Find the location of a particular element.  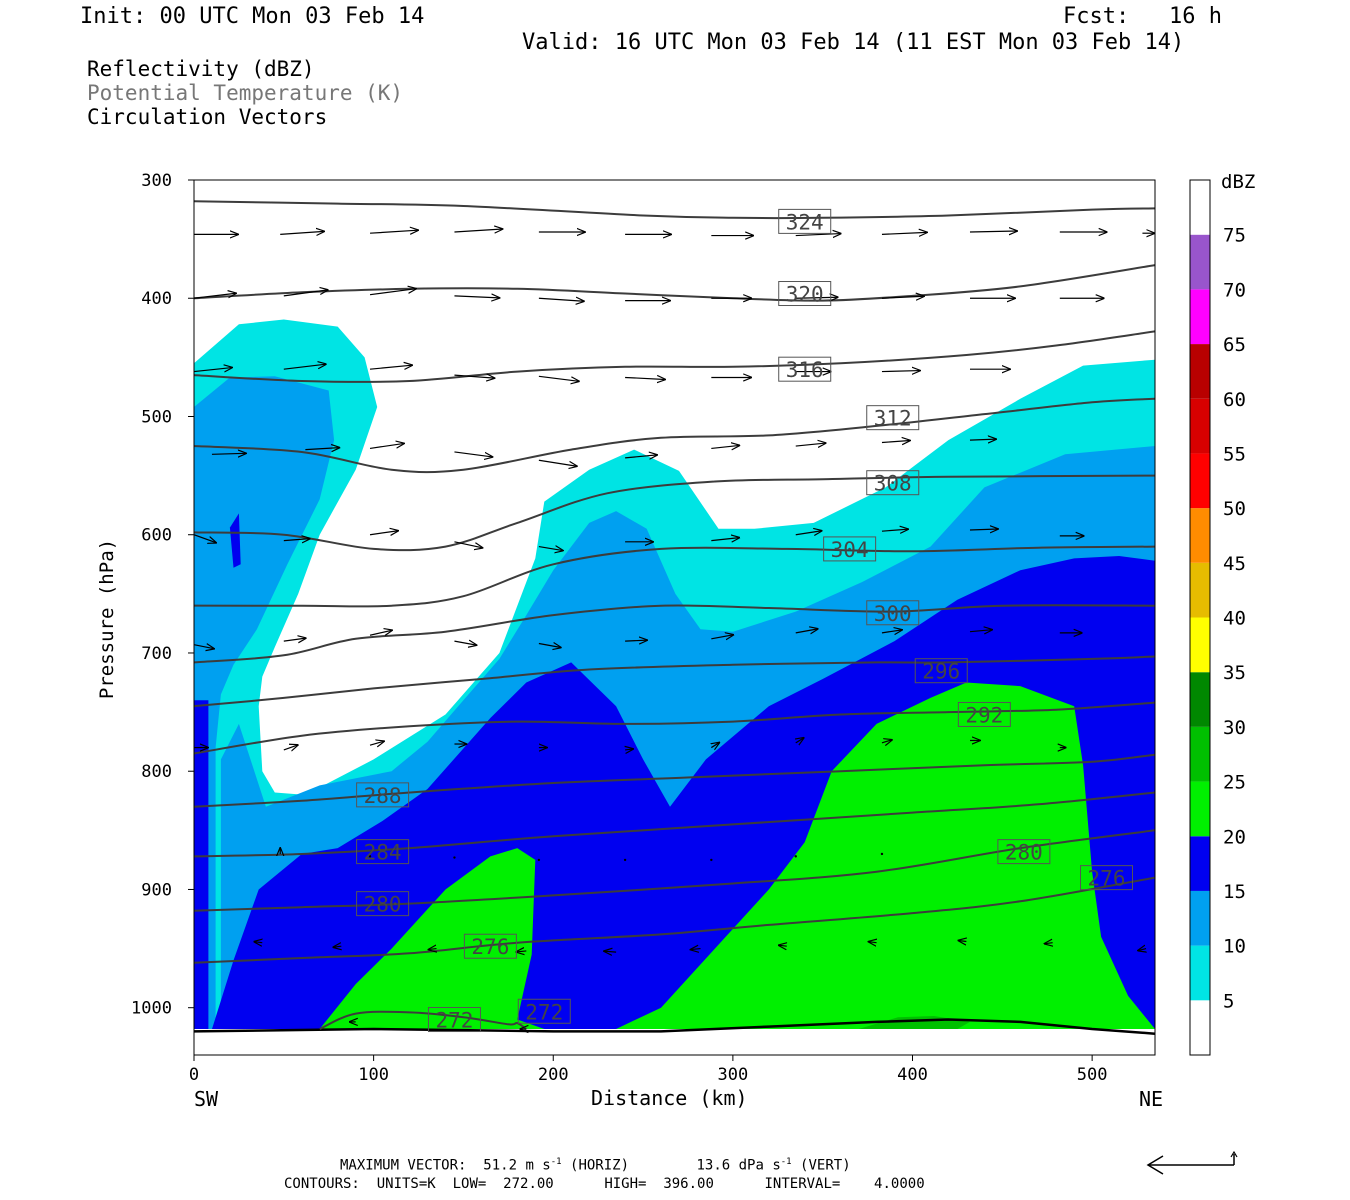

theta-label-324-box is located at coordinates (805, 221).